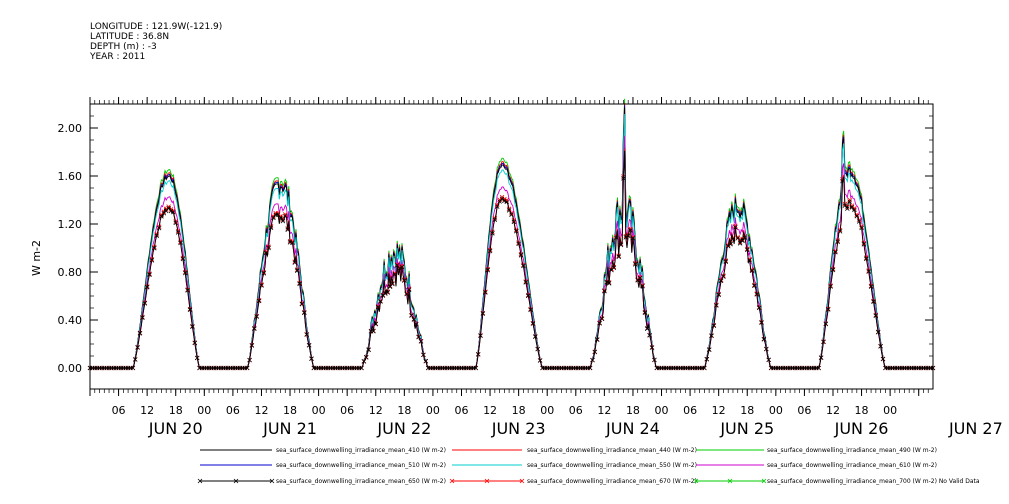  I want to click on x-day-label: JUN 21, so click(289, 428).